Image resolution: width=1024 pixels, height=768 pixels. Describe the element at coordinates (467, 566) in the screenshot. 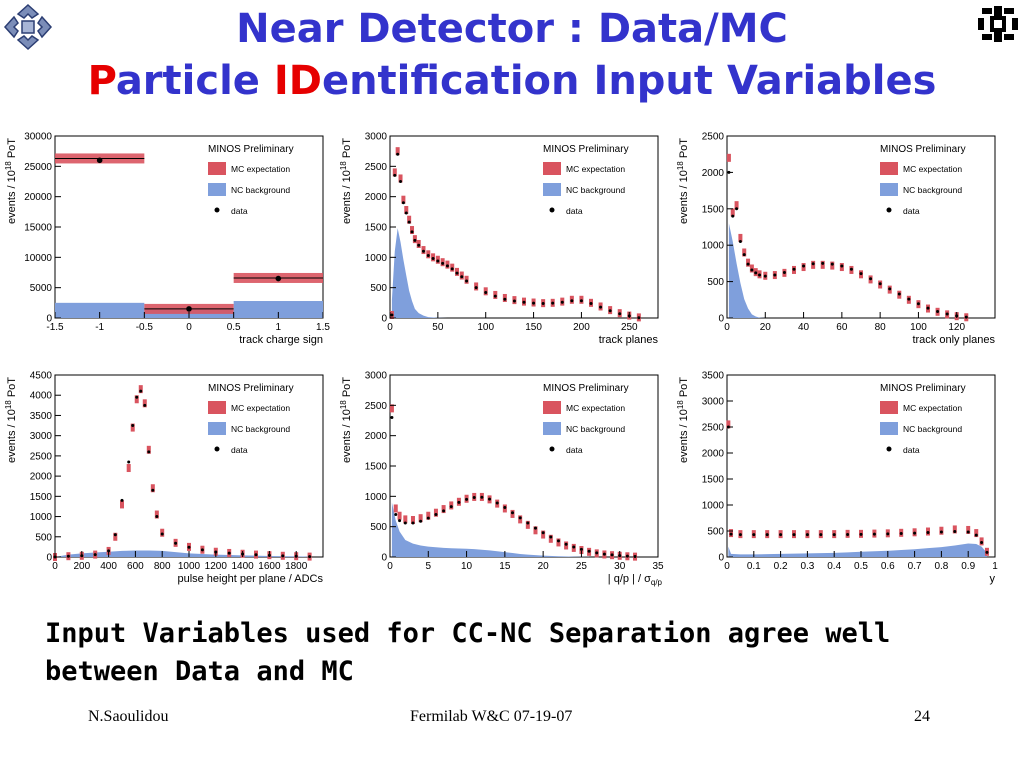

I see `x-tick-label: 10` at that location.